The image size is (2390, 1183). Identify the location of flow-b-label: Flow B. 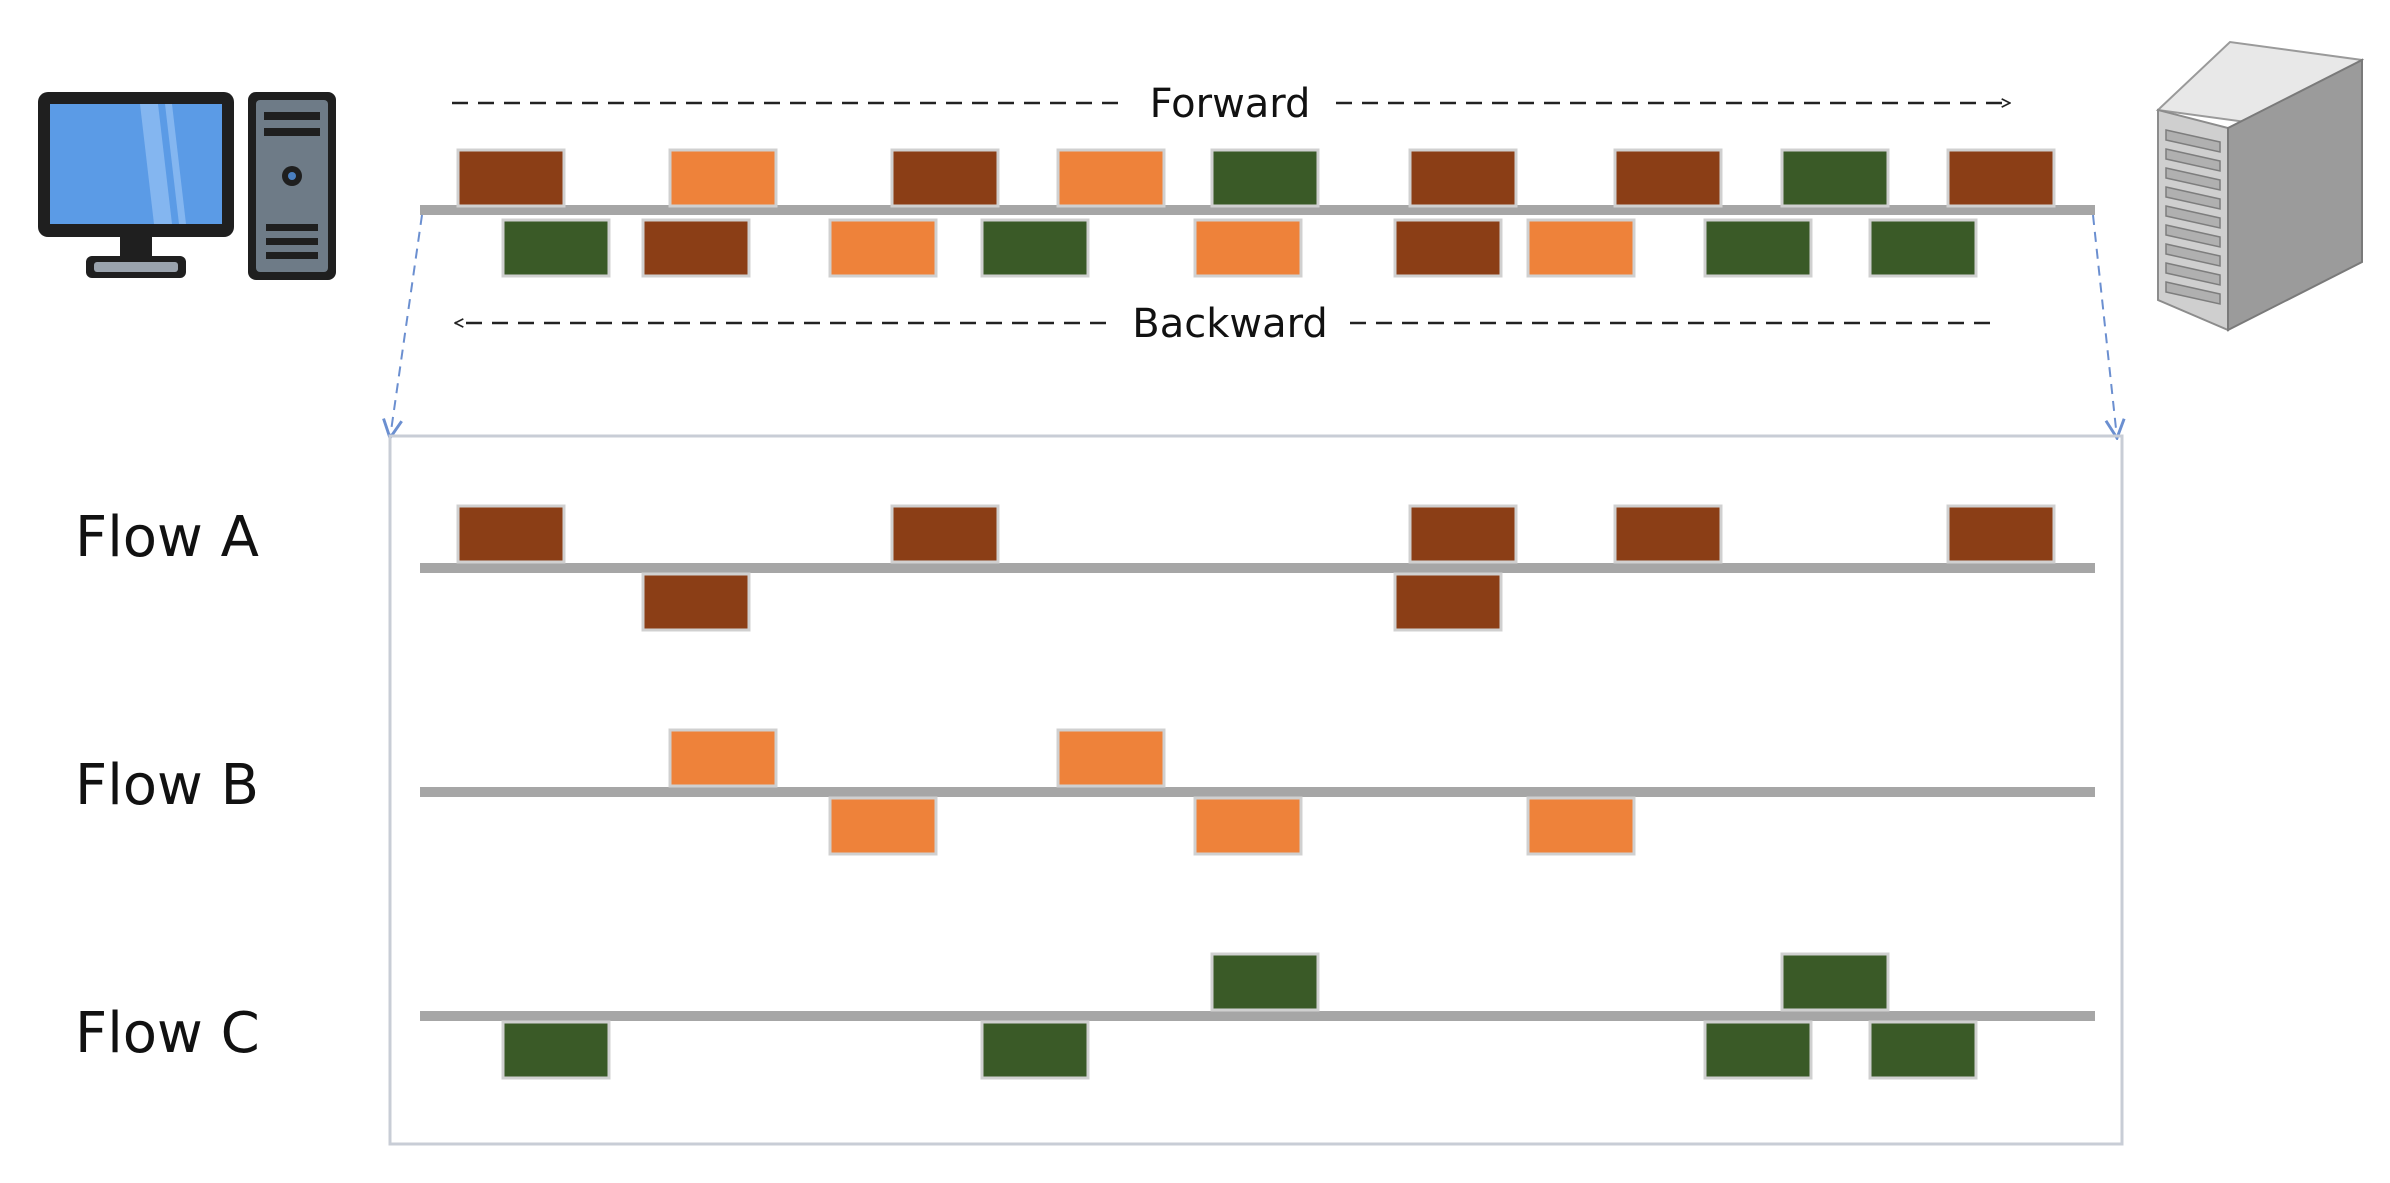
(167, 785).